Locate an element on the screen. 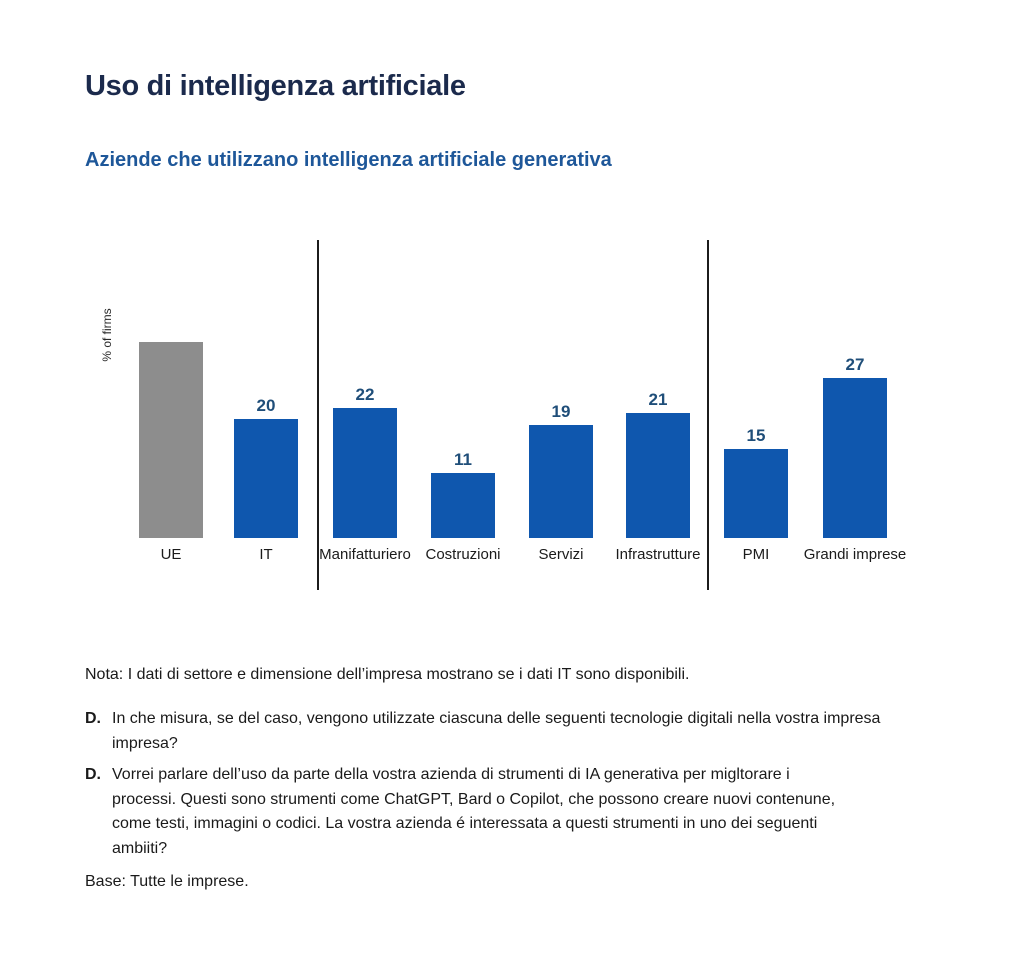 Image resolution: width=1010 pixels, height=975 pixels. bar-category-label-infrastrutture: Infrastrutture is located at coordinates (658, 554).